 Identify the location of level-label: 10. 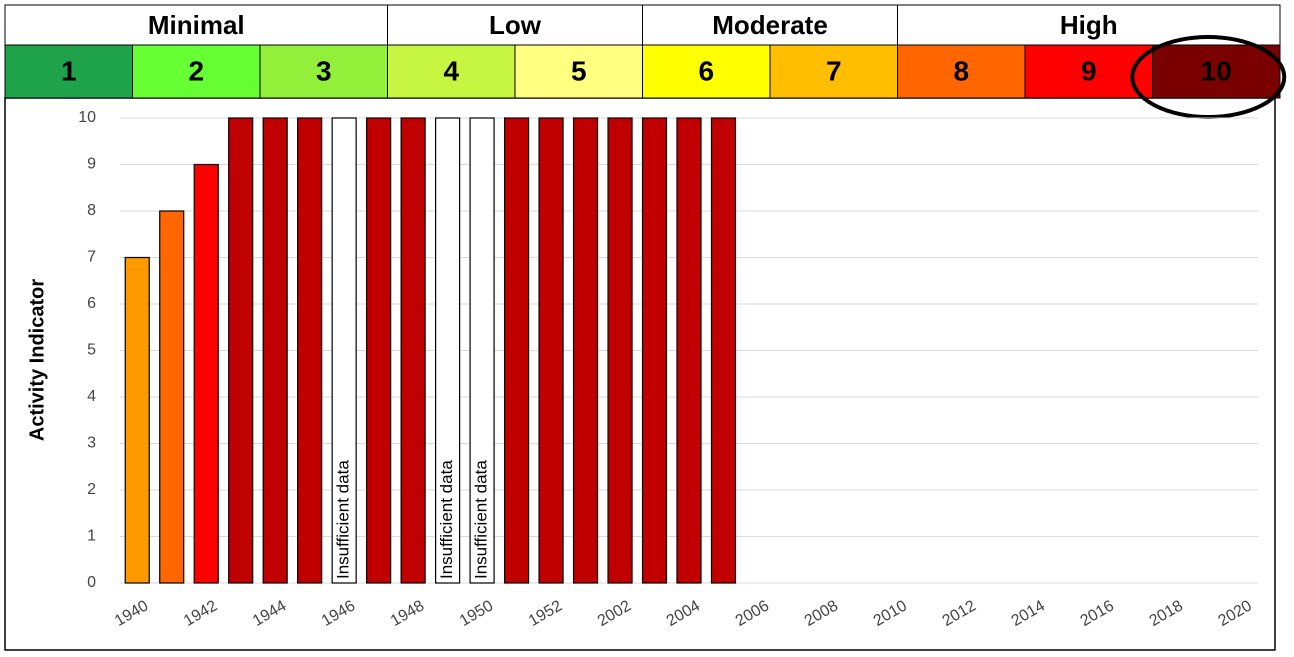
(1216, 70).